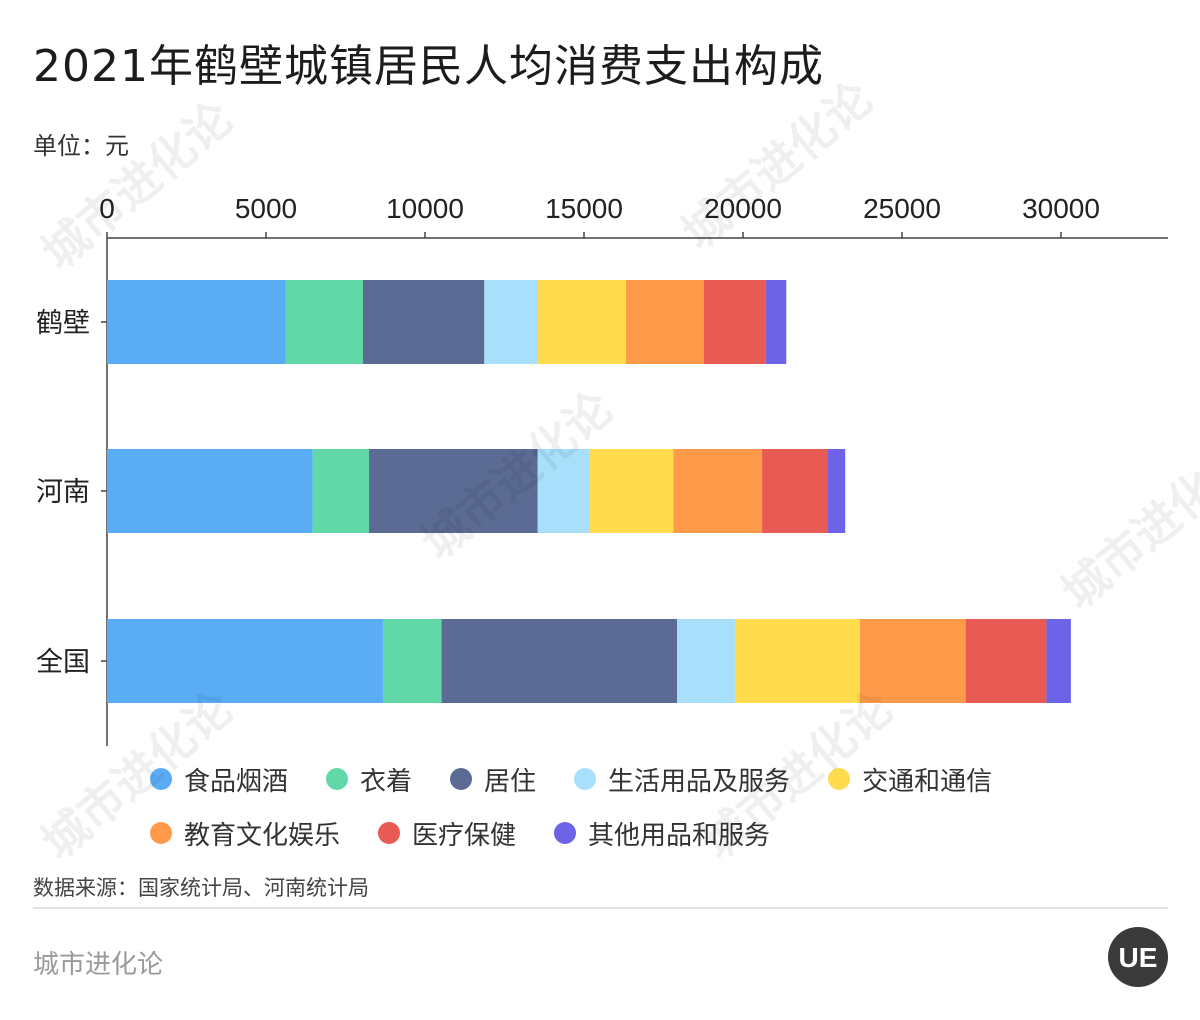  I want to click on chart-title: 2021年鹤壁城镇居民人均消费支出构成, so click(428, 66).